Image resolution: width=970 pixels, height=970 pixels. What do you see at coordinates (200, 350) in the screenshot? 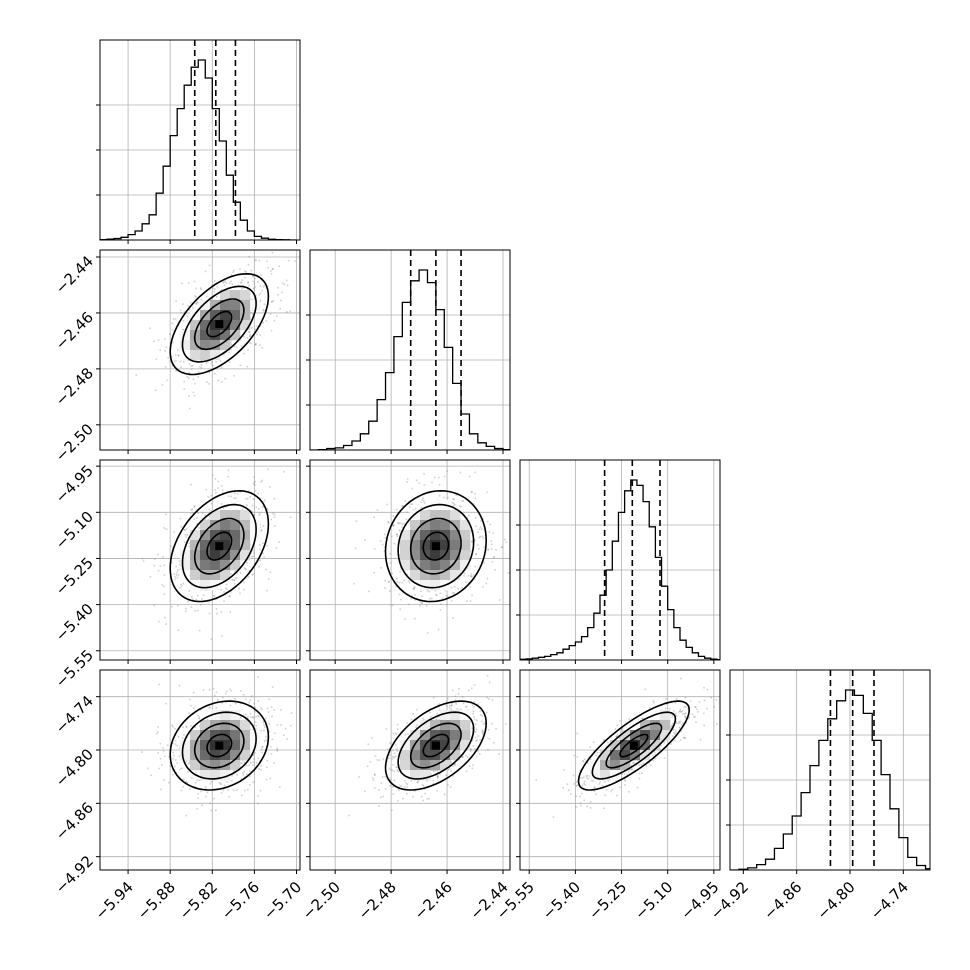
I see `panel-content` at bounding box center [200, 350].